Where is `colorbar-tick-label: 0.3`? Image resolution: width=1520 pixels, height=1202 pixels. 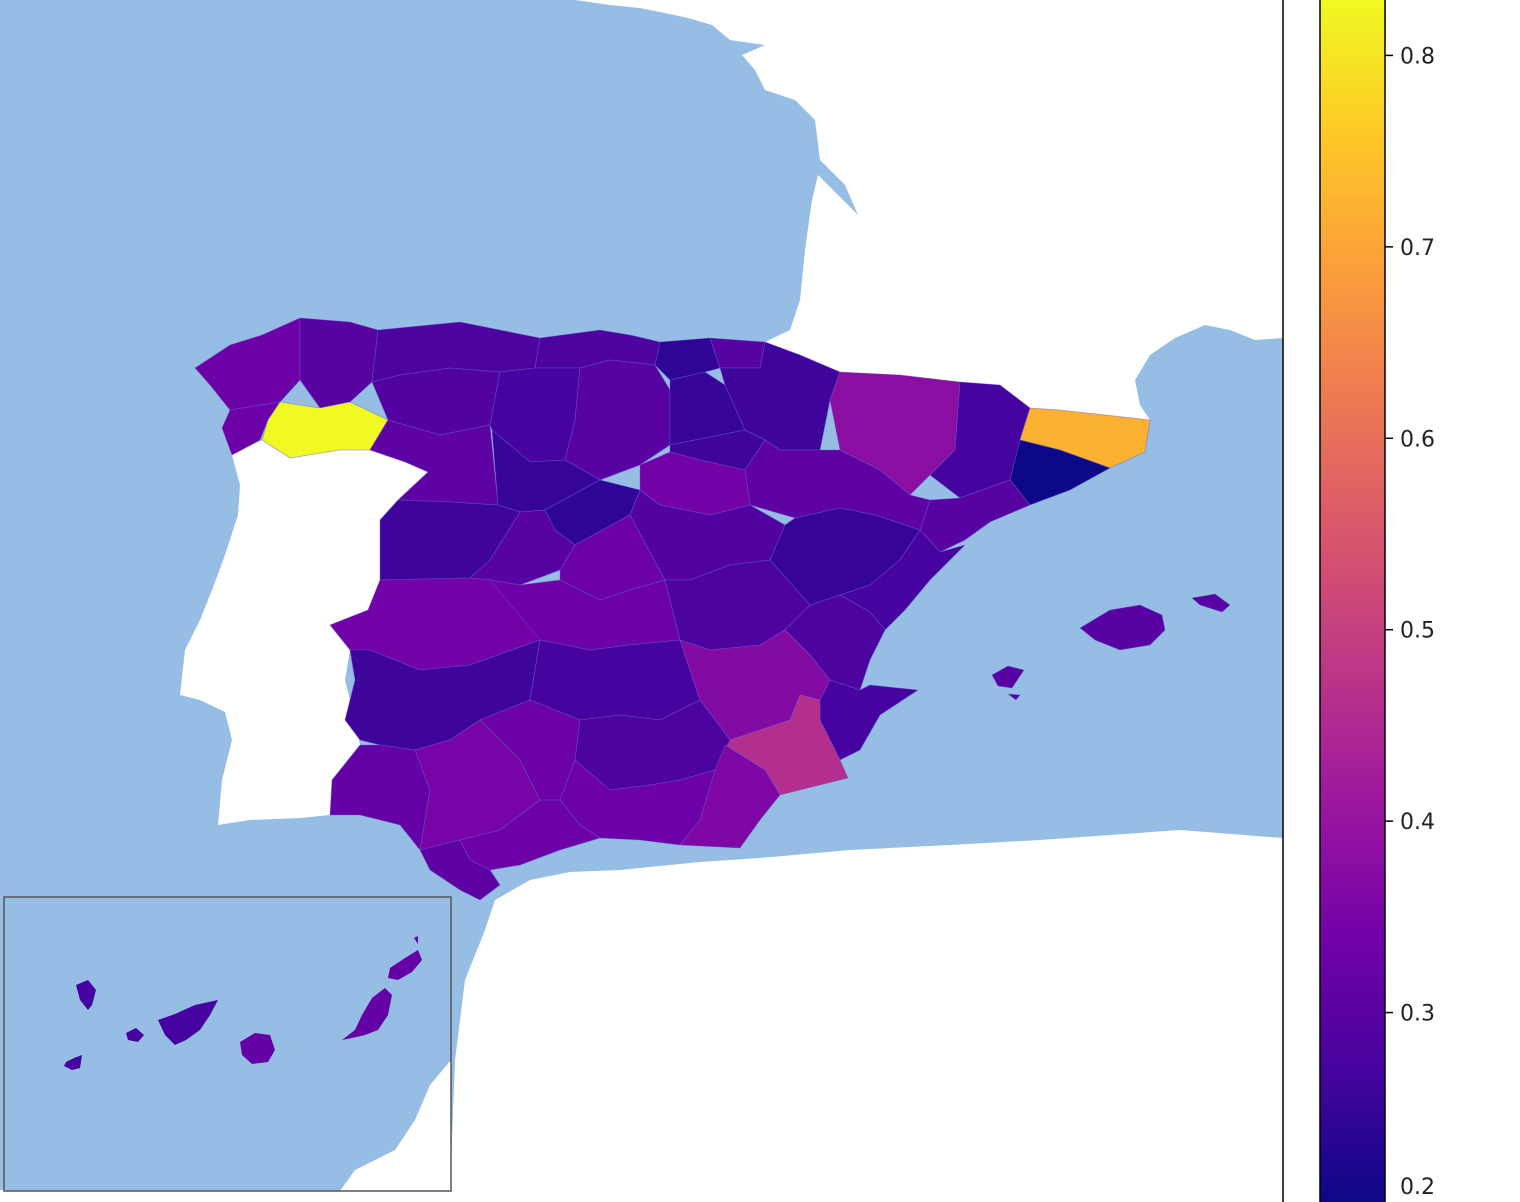
colorbar-tick-label: 0.3 is located at coordinates (1417, 1014).